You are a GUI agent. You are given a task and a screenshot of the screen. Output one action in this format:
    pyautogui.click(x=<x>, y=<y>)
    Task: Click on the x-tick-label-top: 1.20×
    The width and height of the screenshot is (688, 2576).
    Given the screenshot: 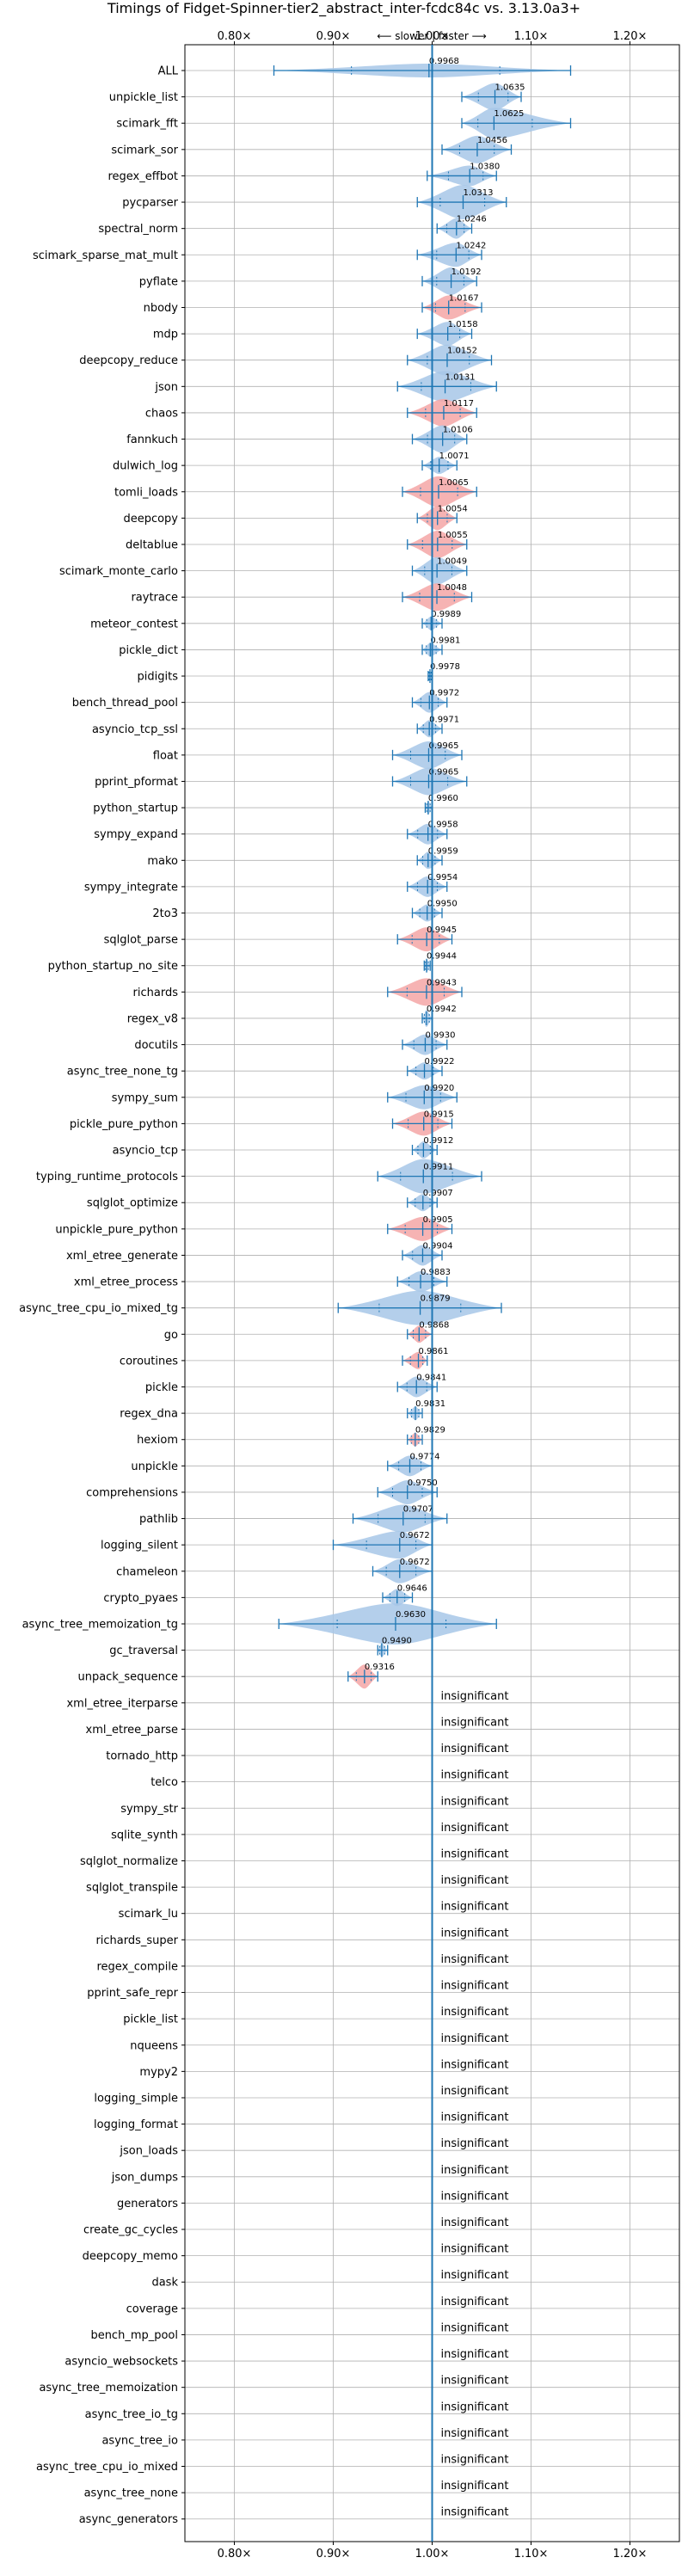 What is the action you would take?
    pyautogui.click(x=631, y=36)
    